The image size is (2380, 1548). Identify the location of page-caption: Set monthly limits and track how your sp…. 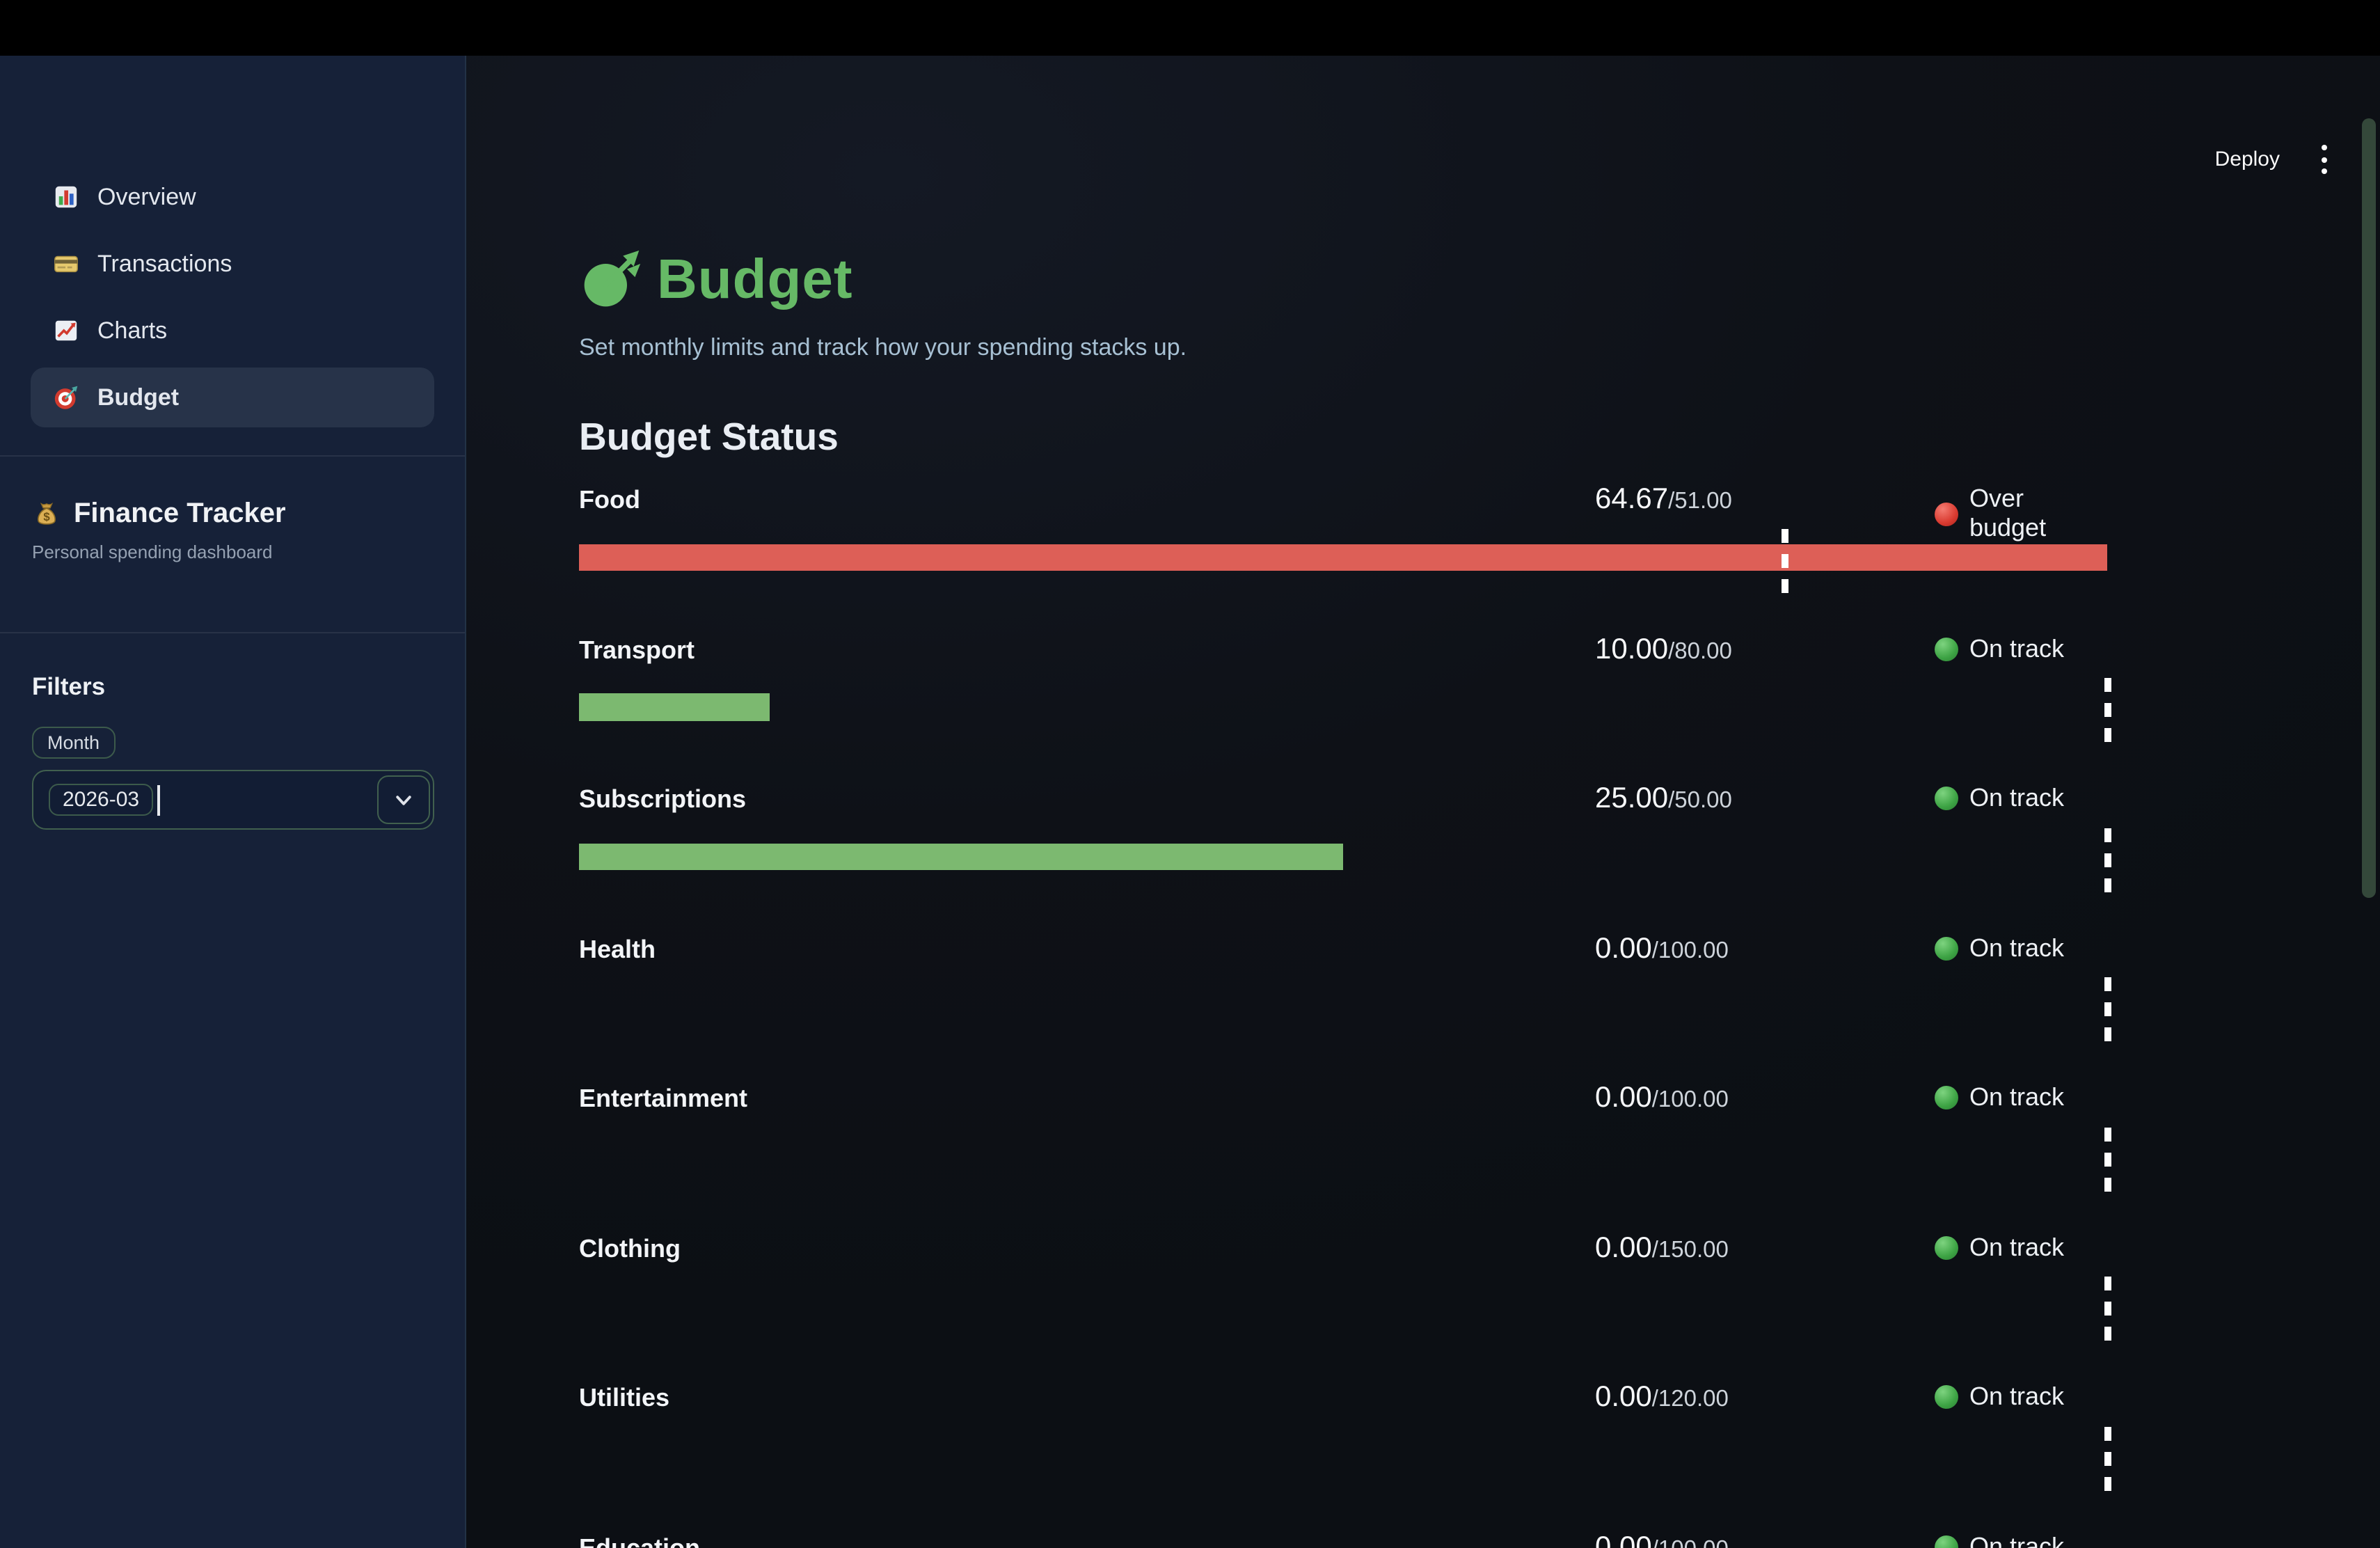
(883, 347).